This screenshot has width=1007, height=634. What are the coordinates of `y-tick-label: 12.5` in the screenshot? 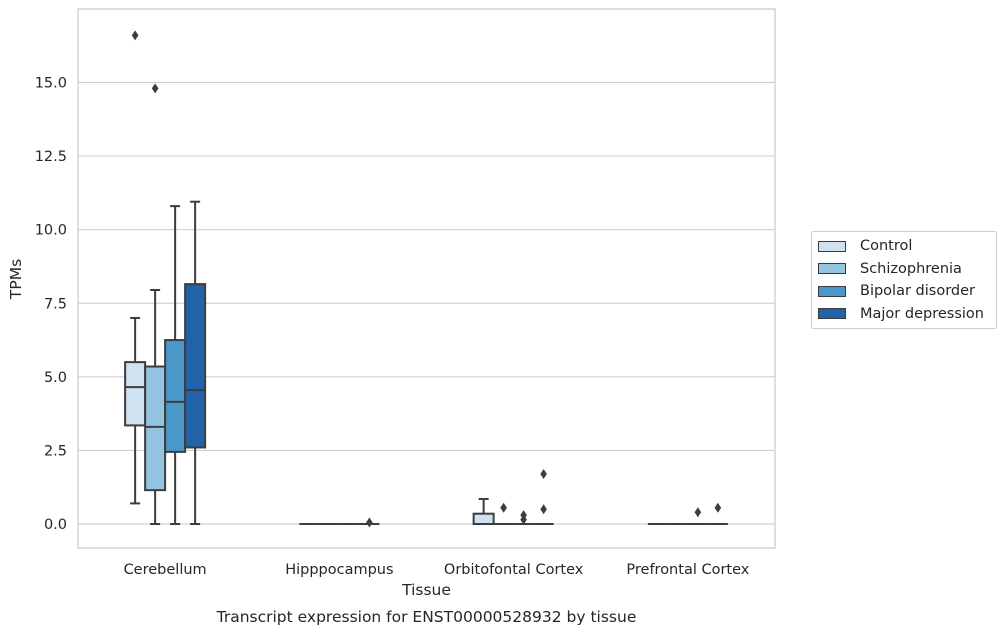 It's located at (51, 157).